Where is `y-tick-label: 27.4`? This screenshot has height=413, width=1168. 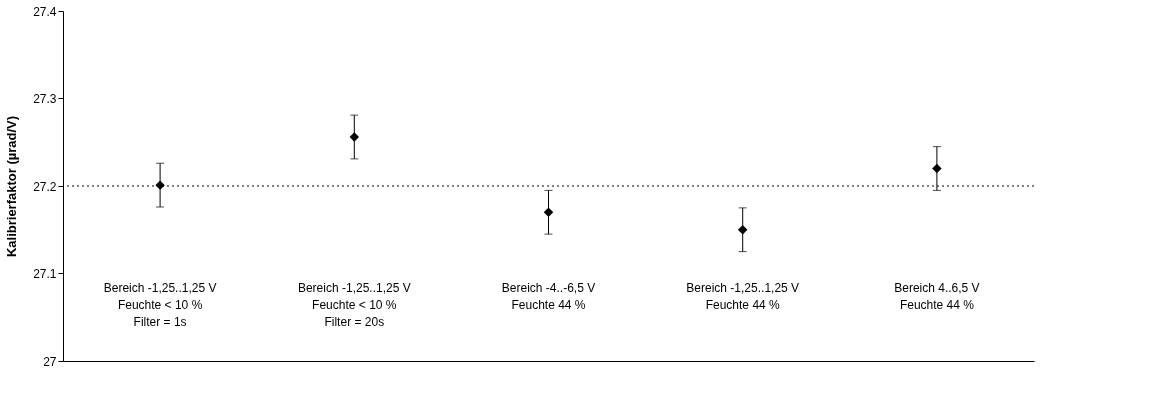 y-tick-label: 27.4 is located at coordinates (45, 11).